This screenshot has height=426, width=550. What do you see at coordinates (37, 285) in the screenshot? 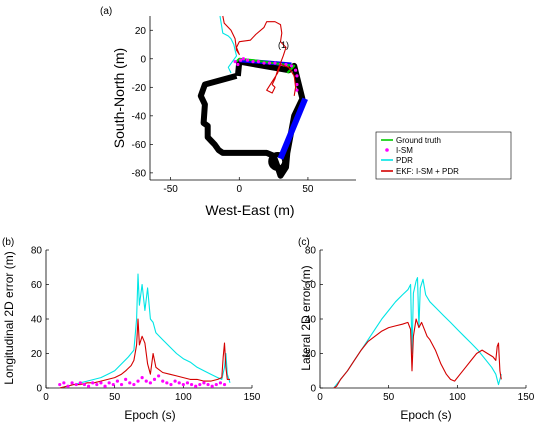
I see `y-tick-label-b: 60` at bounding box center [37, 285].